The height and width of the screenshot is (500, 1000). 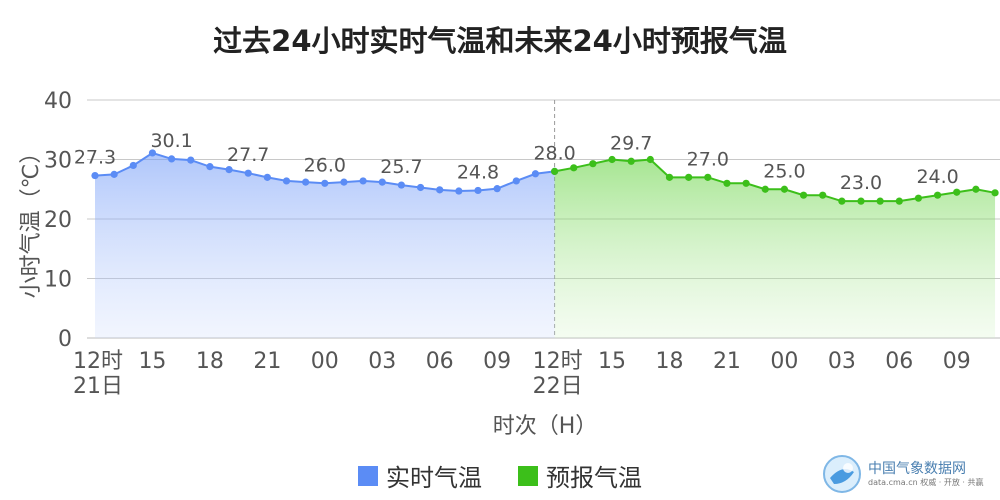 I want to click on data-label: 24.8, so click(x=478, y=172).